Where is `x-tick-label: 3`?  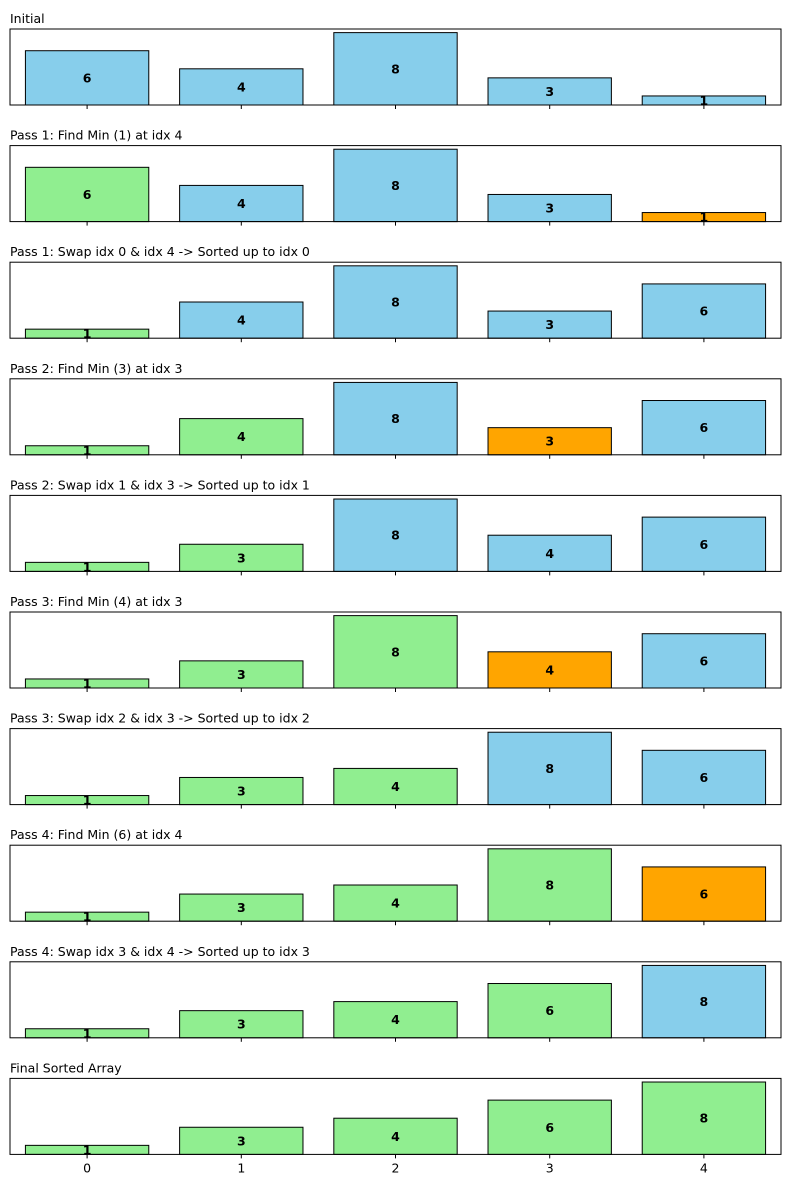
x-tick-label: 3 is located at coordinates (550, 1167).